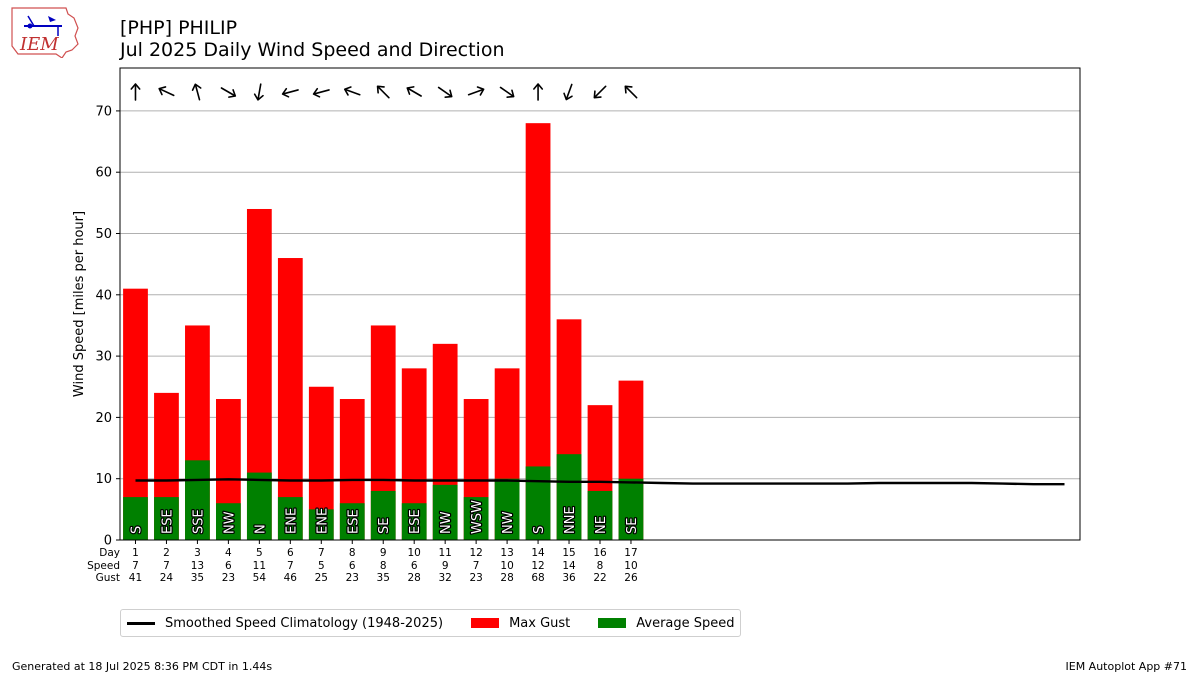 The height and width of the screenshot is (675, 1200). I want to click on gust-value: 26, so click(631, 578).